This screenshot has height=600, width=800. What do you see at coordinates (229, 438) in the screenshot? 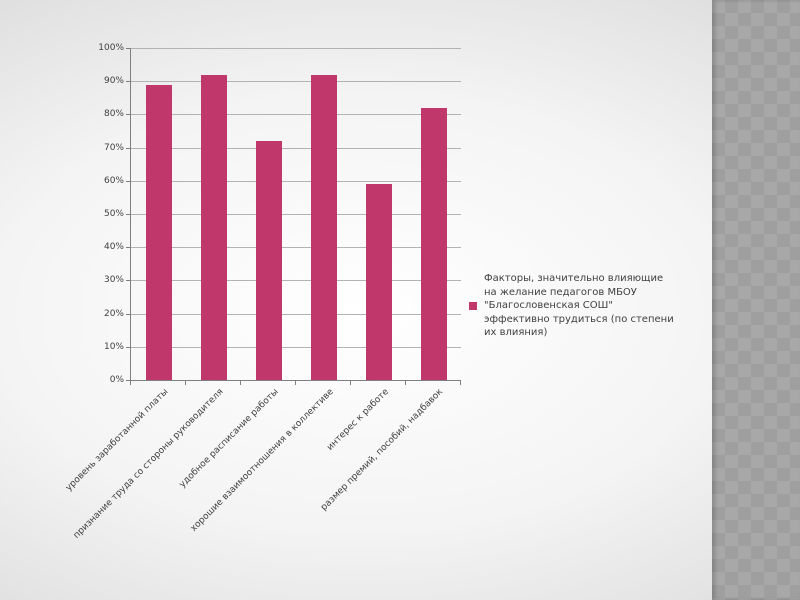
I see `x-axis-category-label: удобное расписание работы` at bounding box center [229, 438].